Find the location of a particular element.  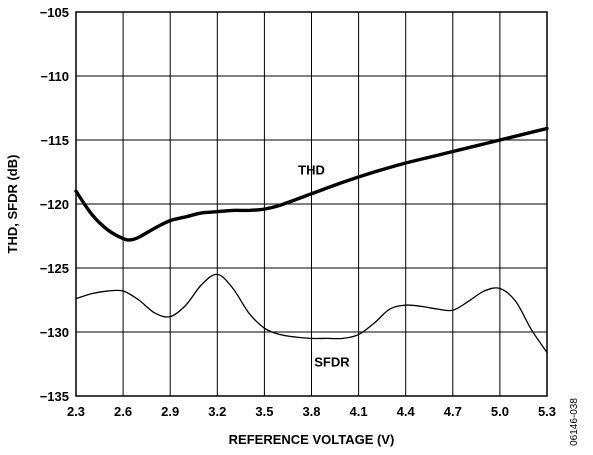

x-tick-label: 4.1 is located at coordinates (359, 411).